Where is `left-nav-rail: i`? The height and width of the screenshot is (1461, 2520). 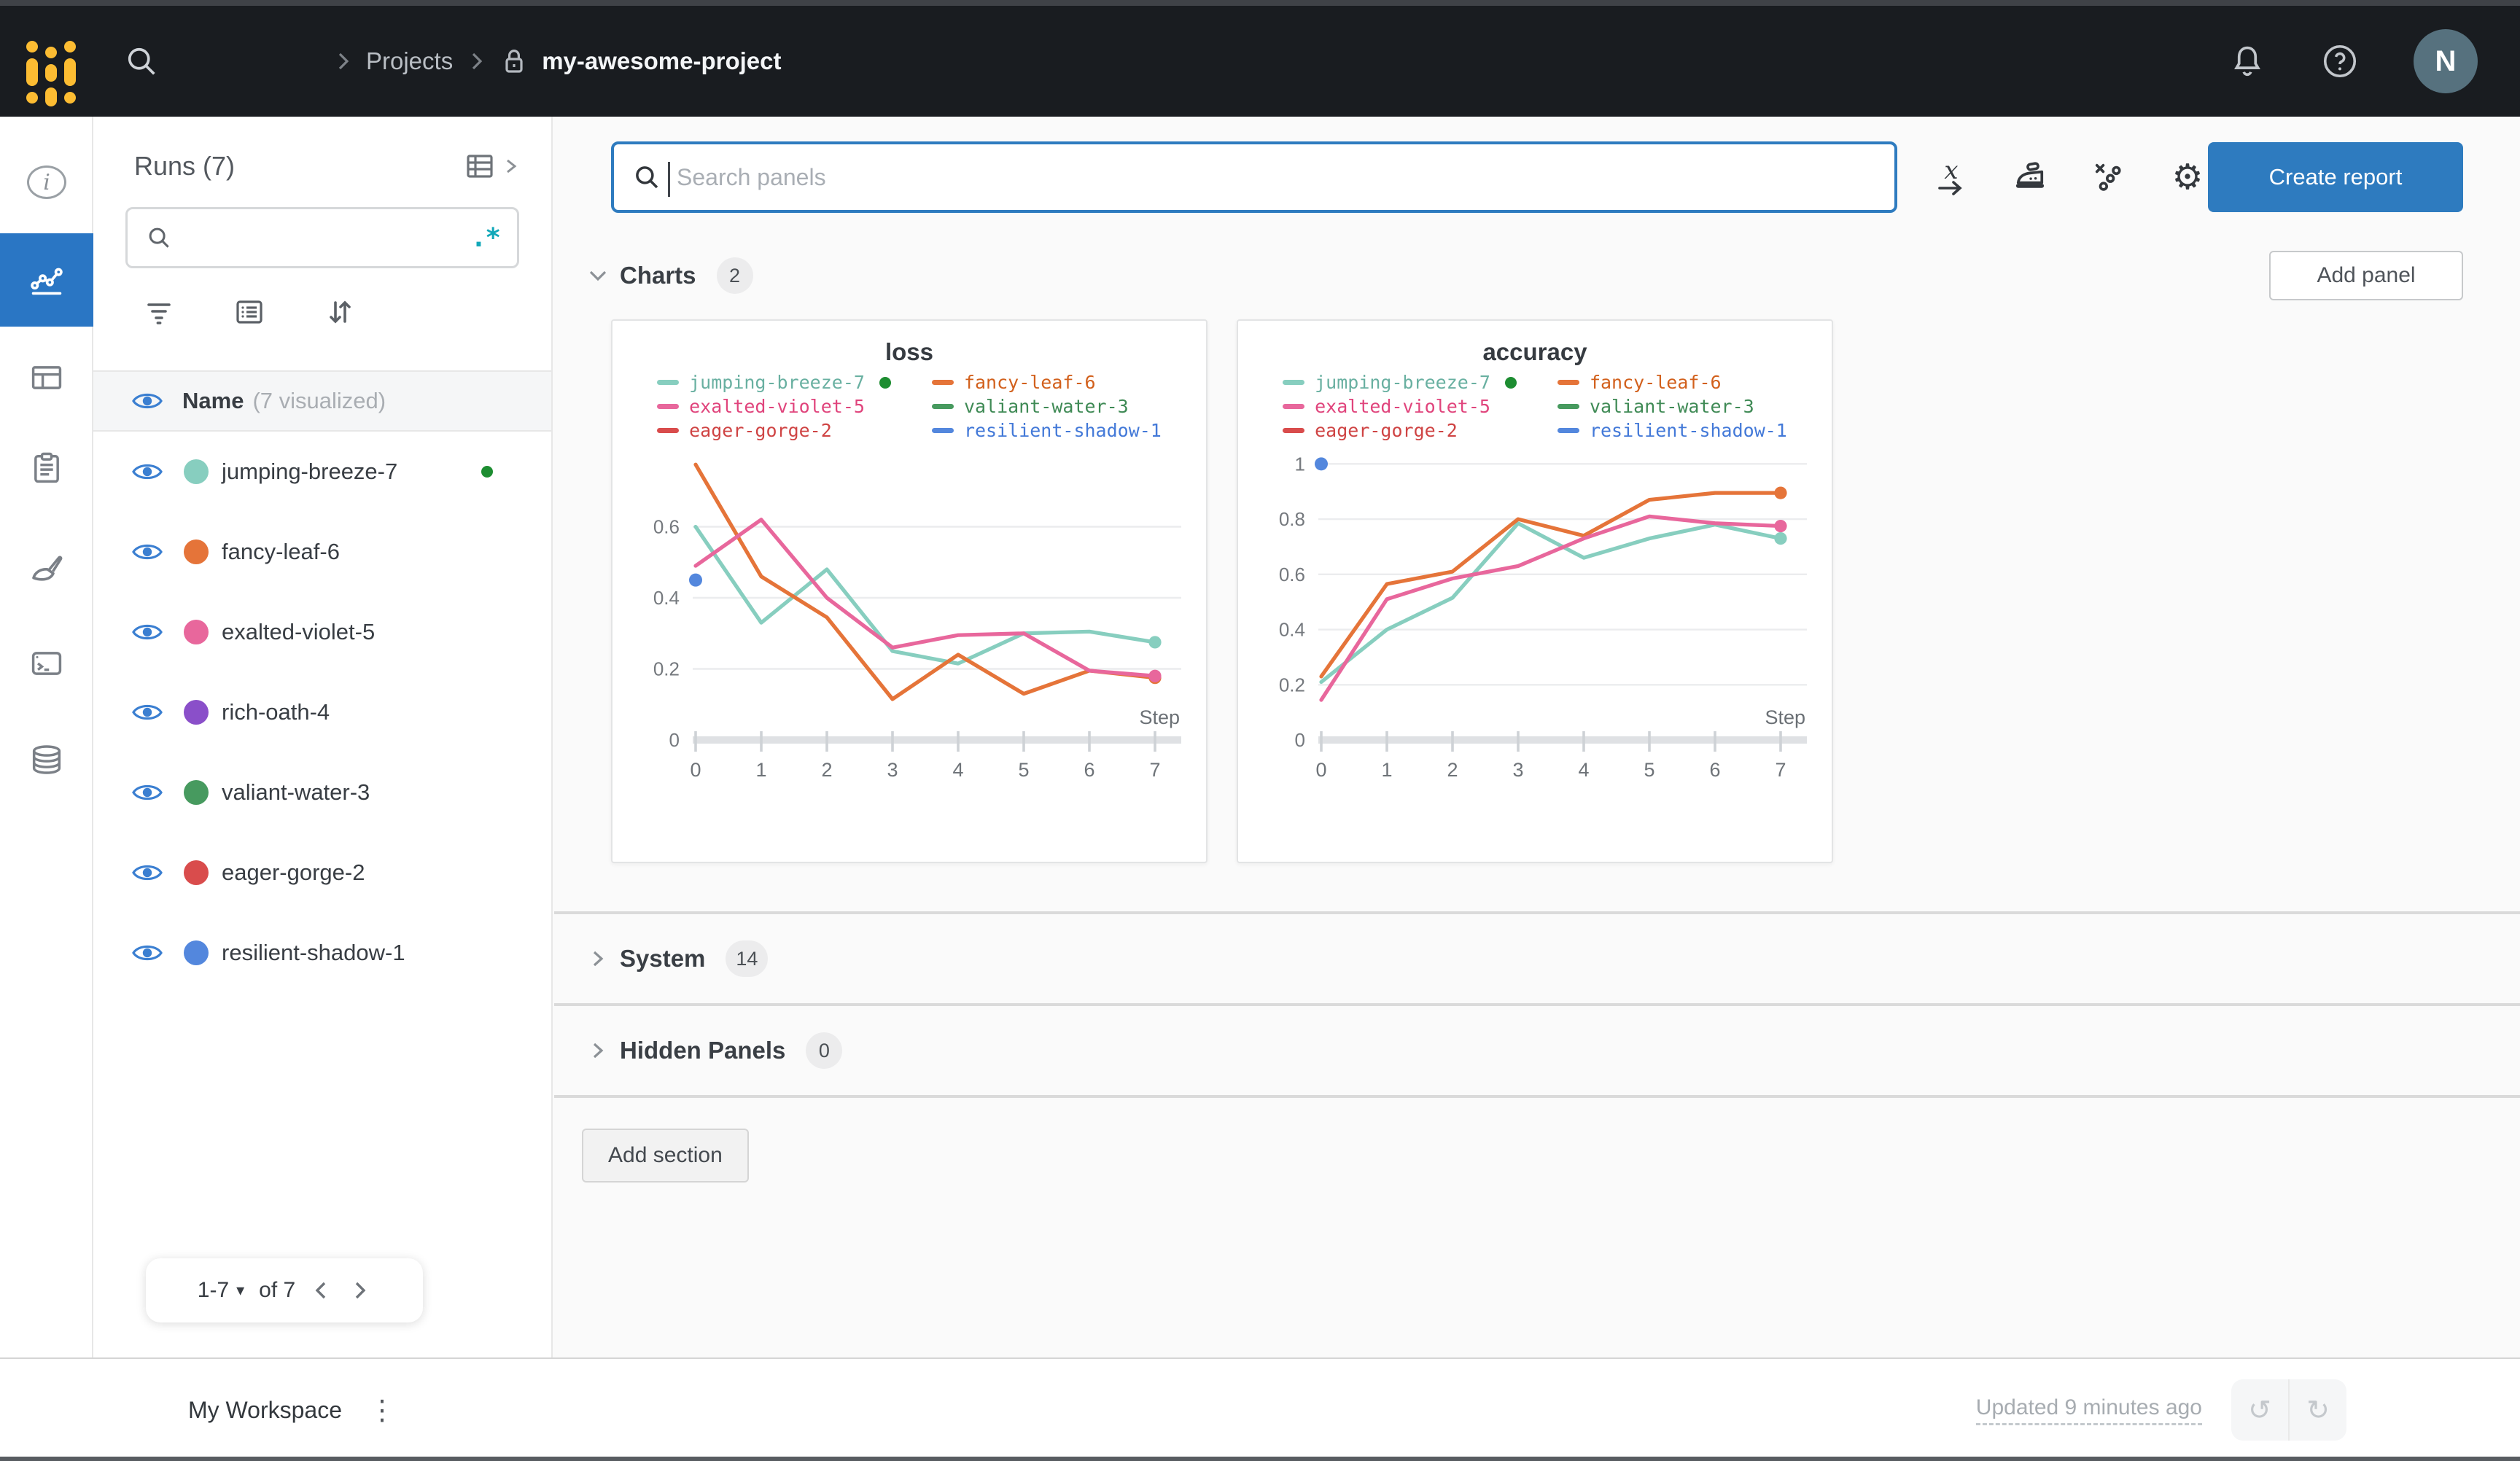
left-nav-rail: i is located at coordinates (46, 737).